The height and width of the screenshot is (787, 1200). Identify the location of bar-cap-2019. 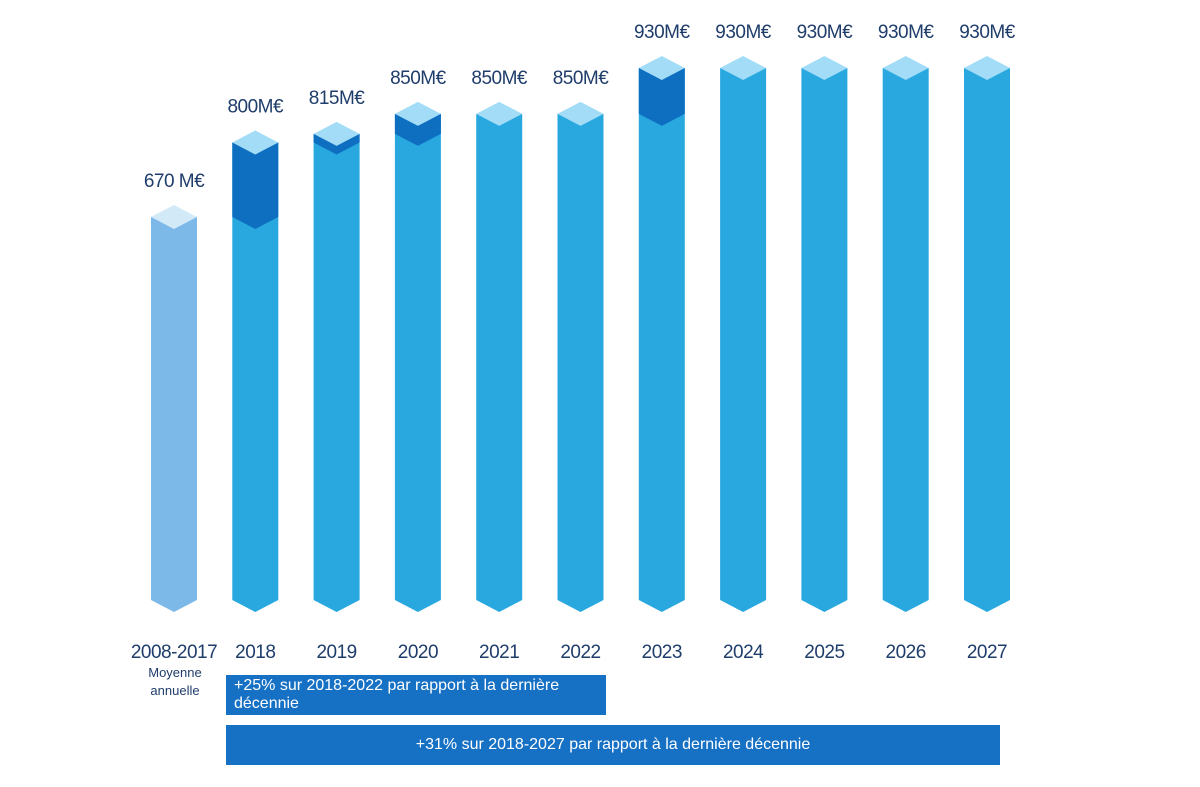
(336, 133).